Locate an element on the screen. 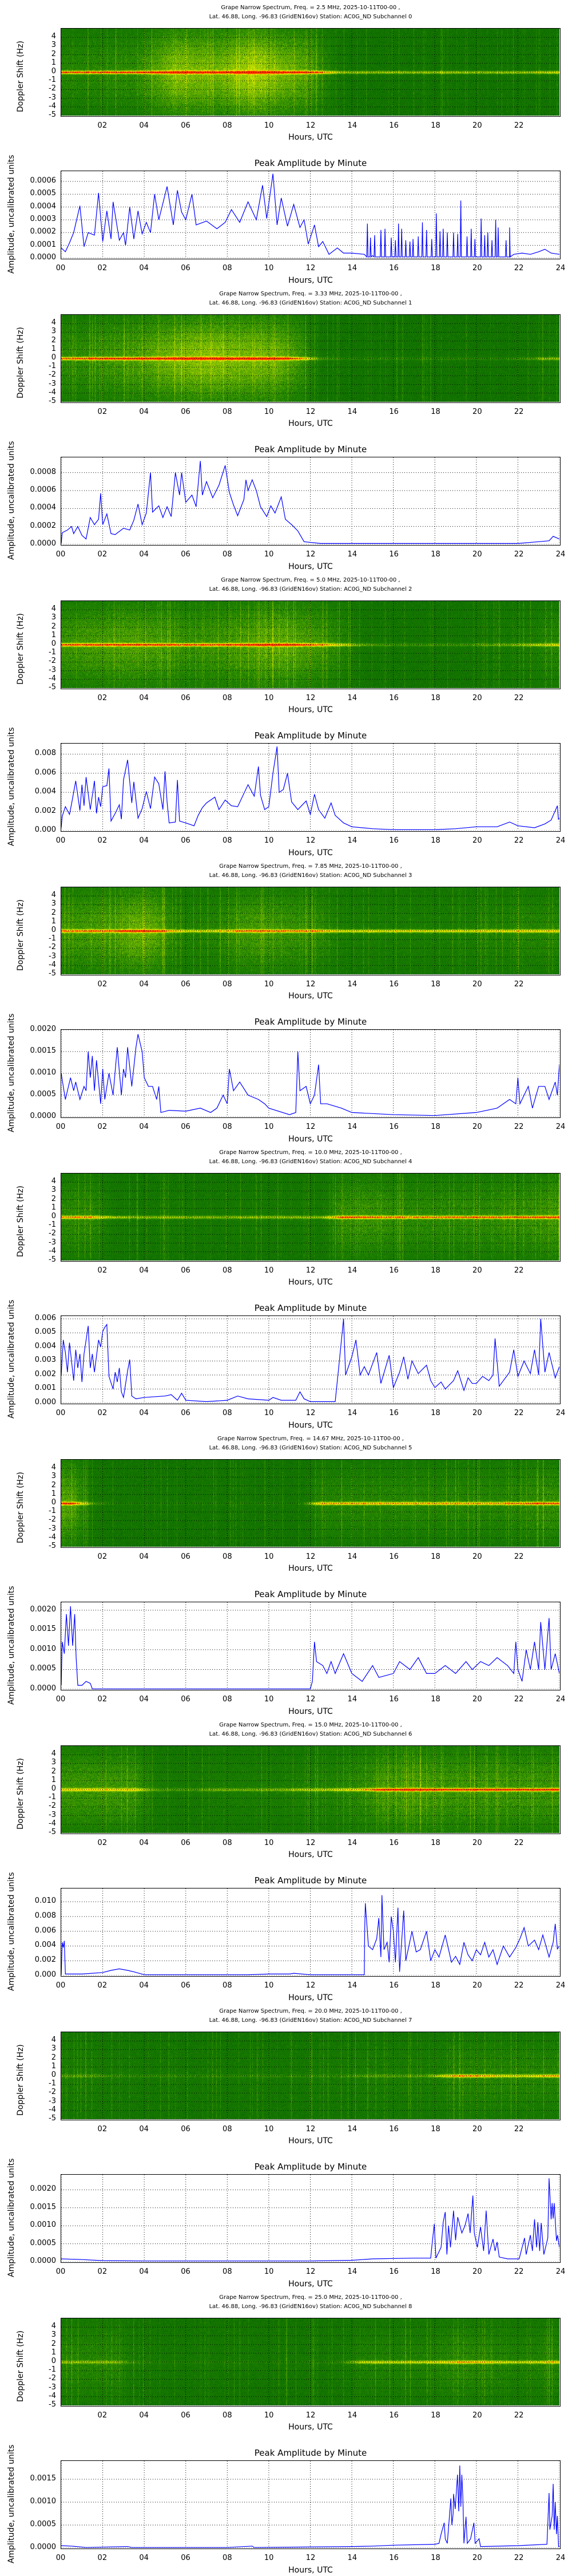 This screenshot has height=2576, width=572. y-tick-label: 0.010 is located at coordinates (45, 1901).